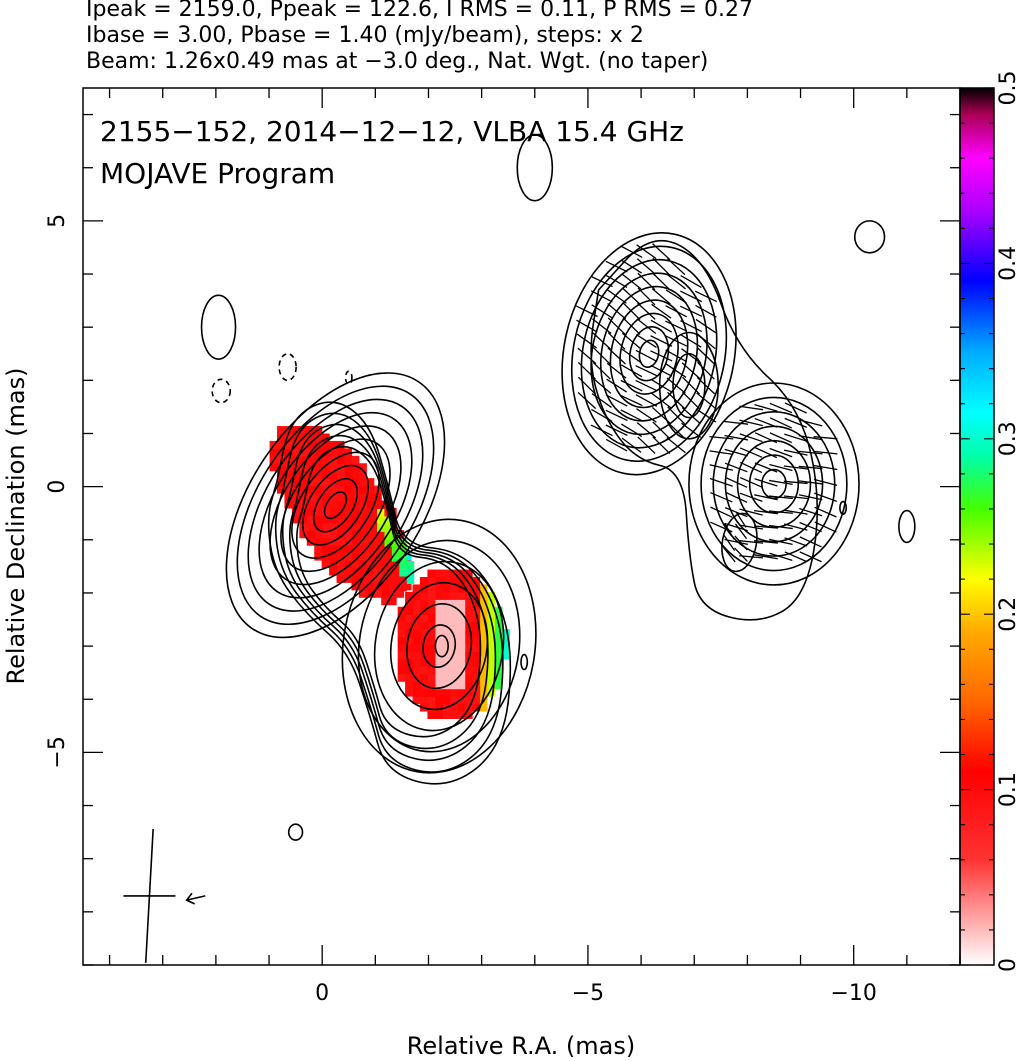 The height and width of the screenshot is (1061, 1022). I want to click on colorbar-tick-label: 0.2, so click(1008, 614).